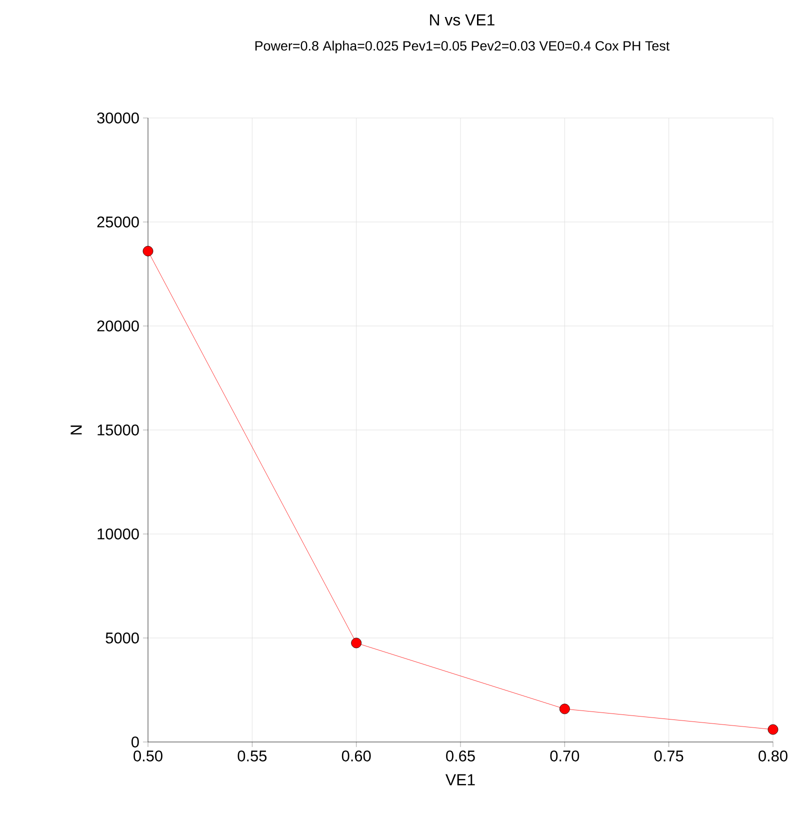 The image size is (801, 840). What do you see at coordinates (669, 756) in the screenshot?
I see `x-tick-label: 0.75` at bounding box center [669, 756].